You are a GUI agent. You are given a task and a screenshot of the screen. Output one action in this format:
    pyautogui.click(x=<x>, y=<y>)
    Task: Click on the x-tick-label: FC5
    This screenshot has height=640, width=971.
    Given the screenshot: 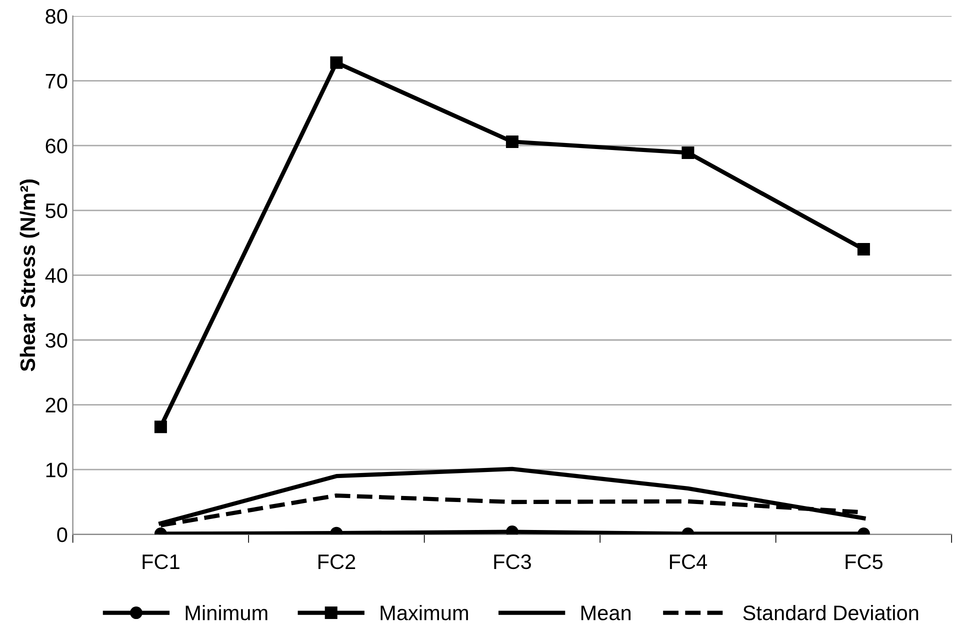 What is the action you would take?
    pyautogui.click(x=864, y=562)
    